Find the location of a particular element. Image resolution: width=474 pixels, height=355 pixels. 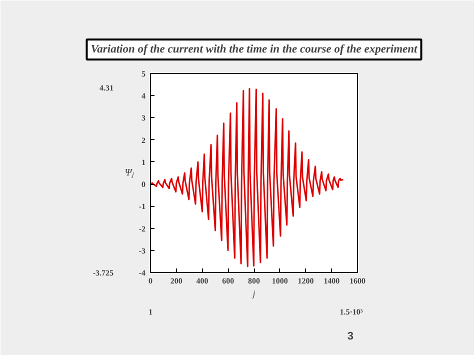

x-tick-label: 600 is located at coordinates (228, 281).